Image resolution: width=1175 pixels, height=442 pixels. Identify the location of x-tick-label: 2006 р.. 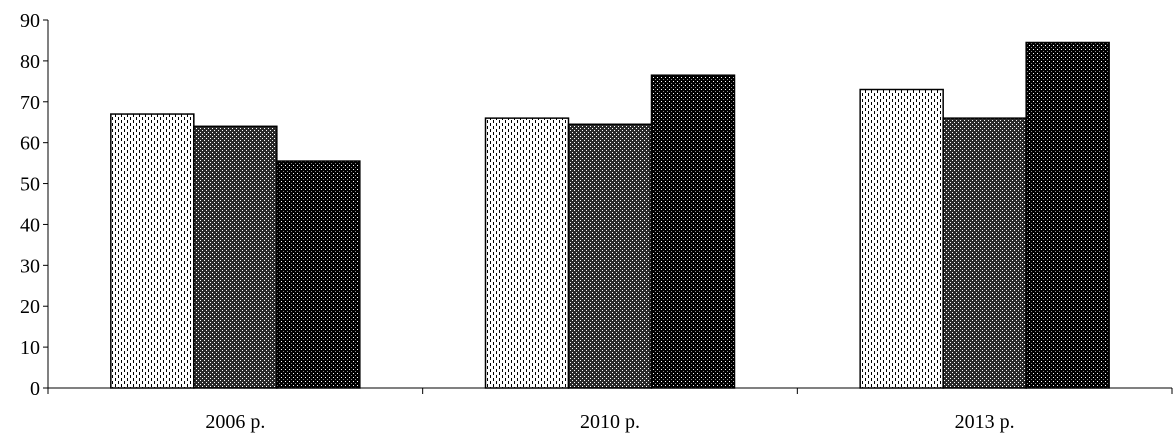
(235, 422).